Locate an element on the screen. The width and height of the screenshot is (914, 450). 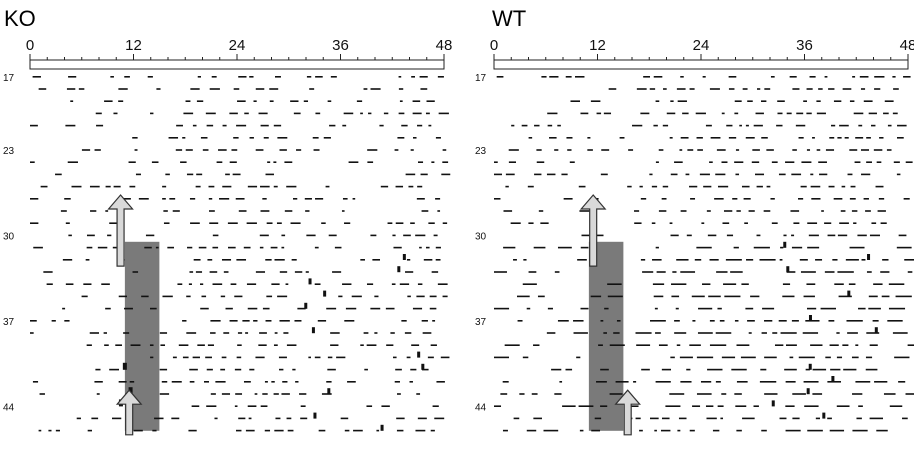
x-tick-label: 36 is located at coordinates (340, 45).